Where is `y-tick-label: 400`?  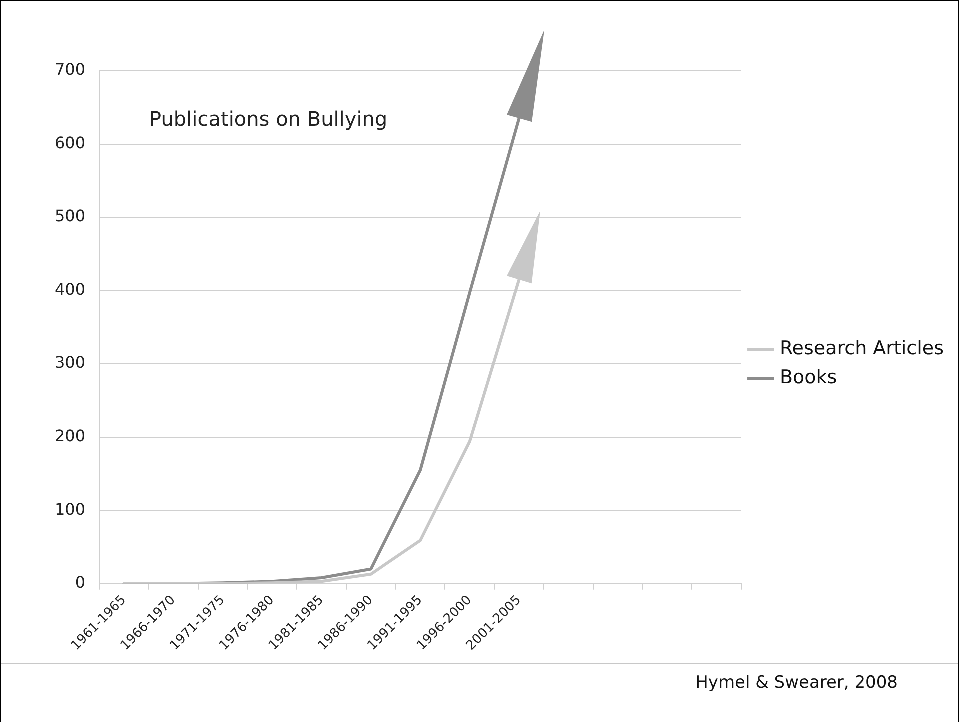
y-tick-label: 400 is located at coordinates (70, 289).